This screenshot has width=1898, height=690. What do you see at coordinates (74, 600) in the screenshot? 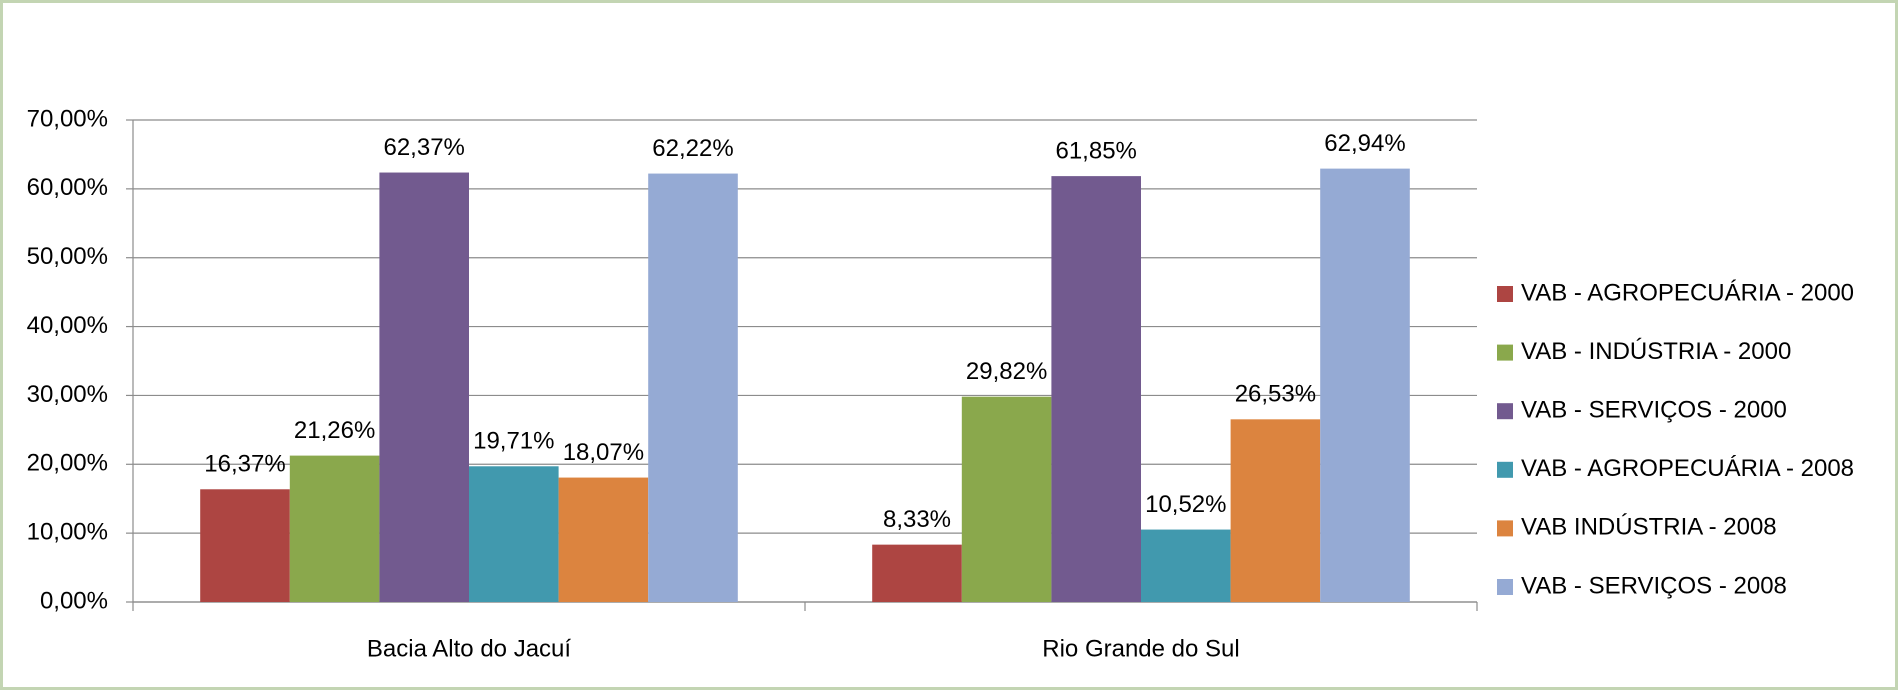
I see `y-tick-label: 0,00%` at bounding box center [74, 600].